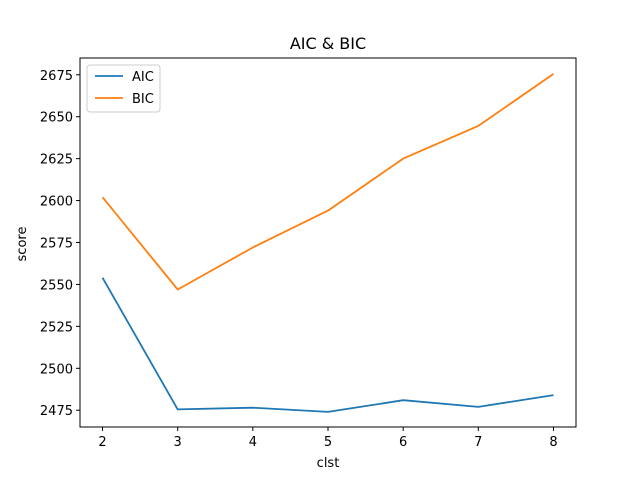 The height and width of the screenshot is (480, 640). Describe the element at coordinates (56, 411) in the screenshot. I see `y-tick-label: 2475` at that location.